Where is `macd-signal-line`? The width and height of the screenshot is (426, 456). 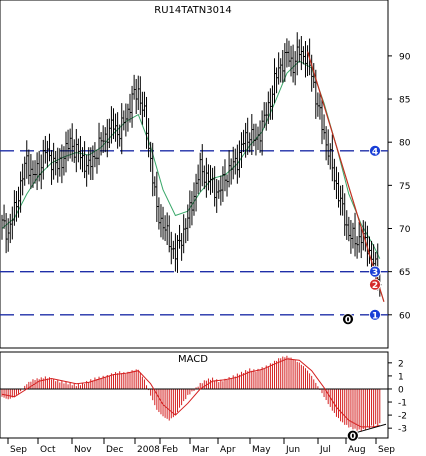
macd-signal-line is located at coordinates (190, 393).